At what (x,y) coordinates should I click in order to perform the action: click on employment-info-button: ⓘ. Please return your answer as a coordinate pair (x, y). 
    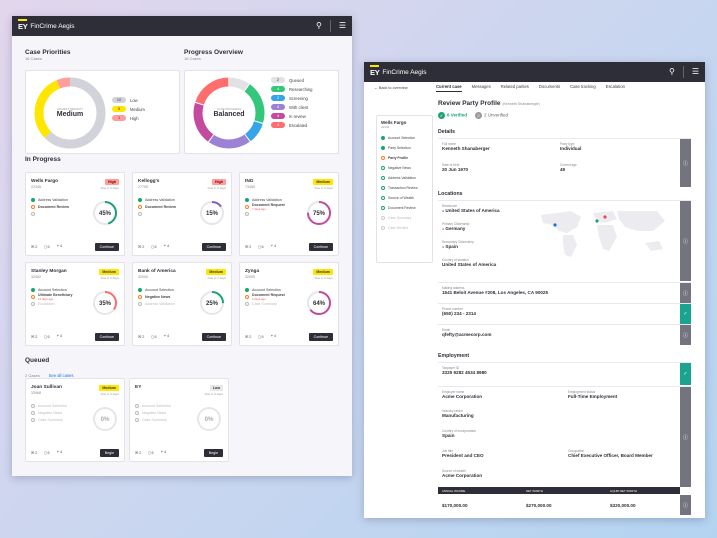
    Looking at the image, I should click on (685, 437).